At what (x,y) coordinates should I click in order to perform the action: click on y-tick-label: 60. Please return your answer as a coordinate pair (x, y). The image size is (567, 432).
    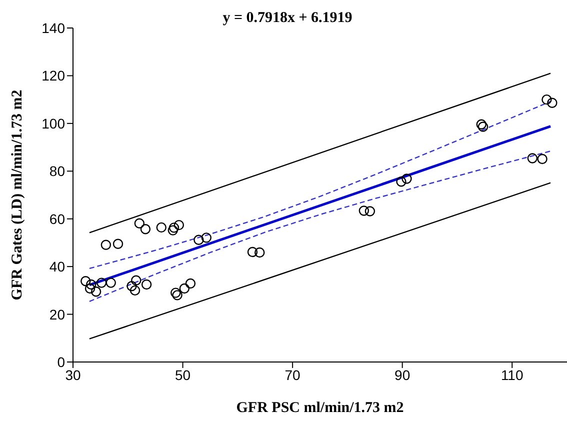
    Looking at the image, I should click on (57, 218).